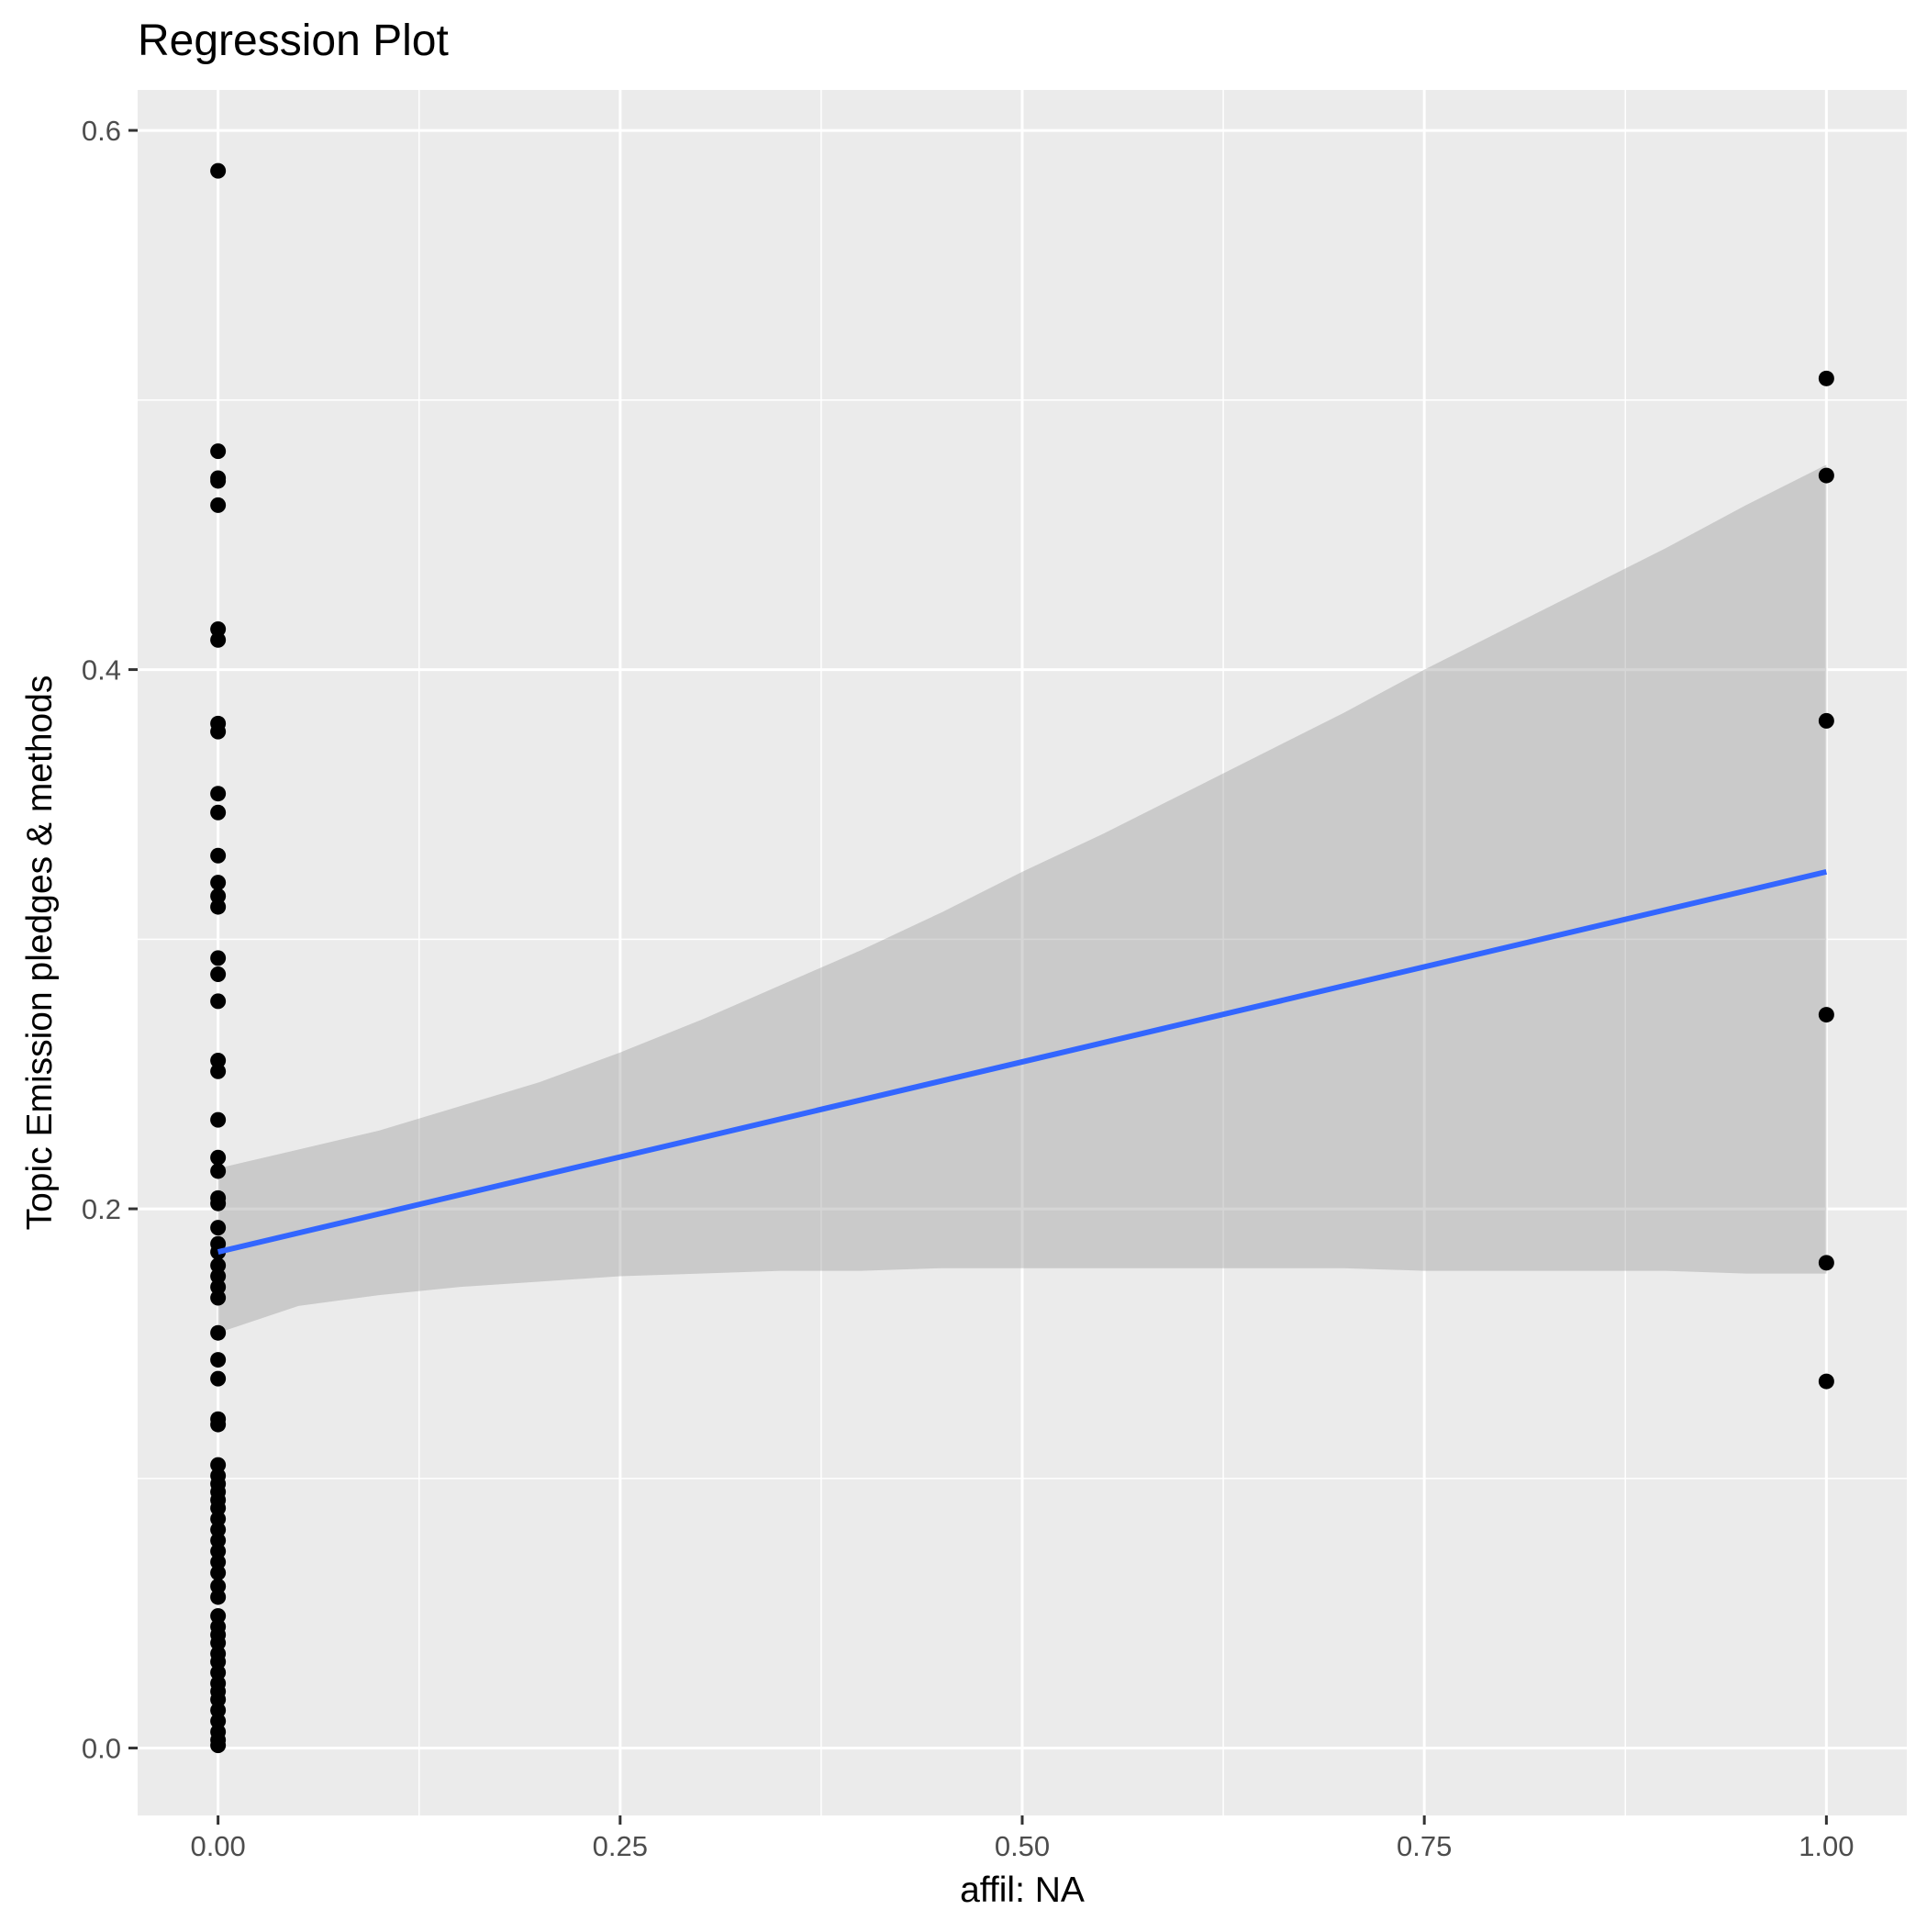 This screenshot has height=1932, width=1927. I want to click on x-tick-label: 1.00, so click(1826, 1846).